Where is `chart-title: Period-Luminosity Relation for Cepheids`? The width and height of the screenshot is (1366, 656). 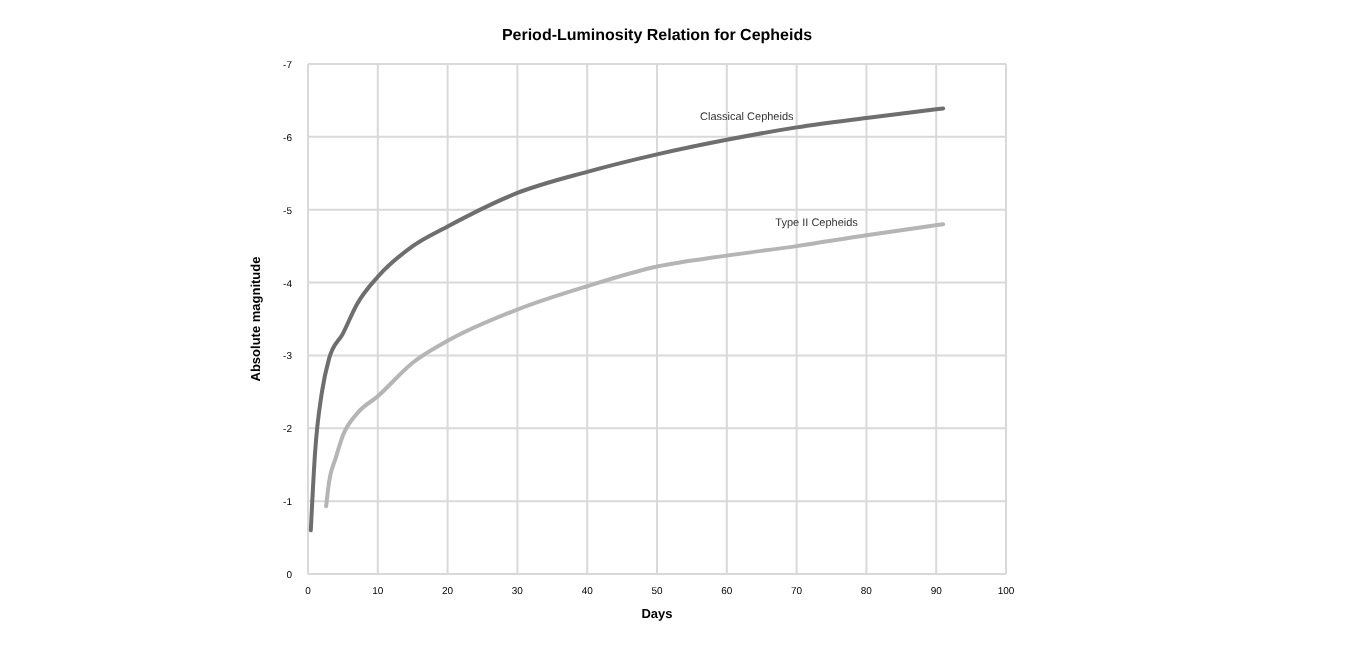
chart-title: Period-Luminosity Relation for Cepheids is located at coordinates (657, 35).